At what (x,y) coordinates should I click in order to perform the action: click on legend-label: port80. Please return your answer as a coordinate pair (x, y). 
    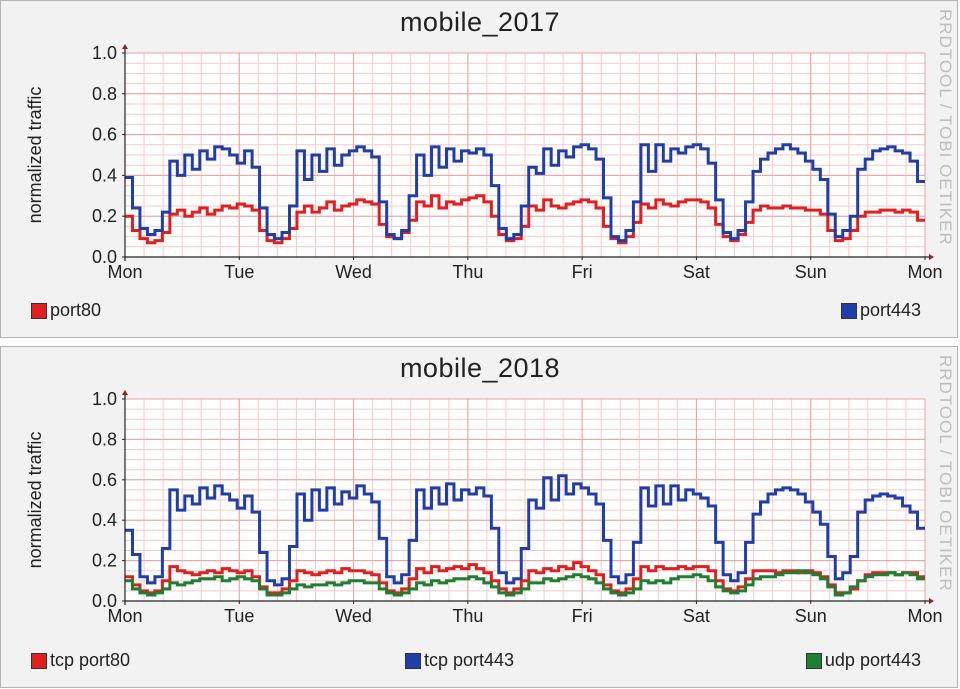
    Looking at the image, I should click on (76, 310).